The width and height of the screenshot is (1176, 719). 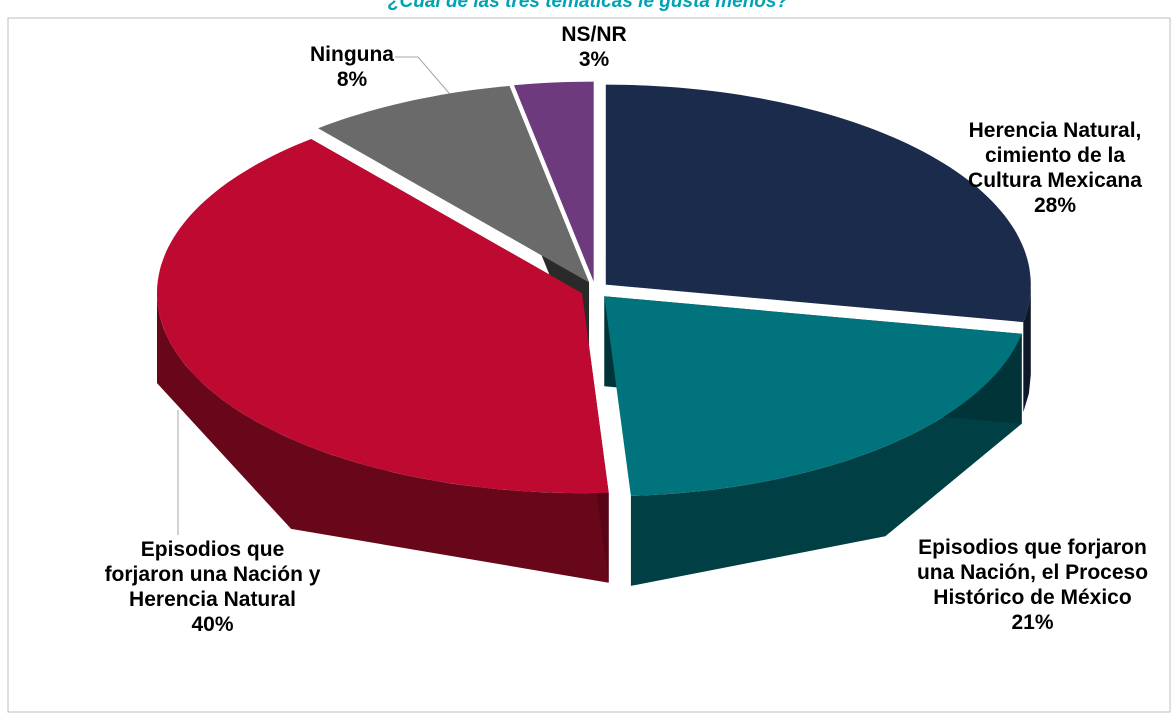 I want to click on data-label: Ninguna 8%, so click(x=352, y=67).